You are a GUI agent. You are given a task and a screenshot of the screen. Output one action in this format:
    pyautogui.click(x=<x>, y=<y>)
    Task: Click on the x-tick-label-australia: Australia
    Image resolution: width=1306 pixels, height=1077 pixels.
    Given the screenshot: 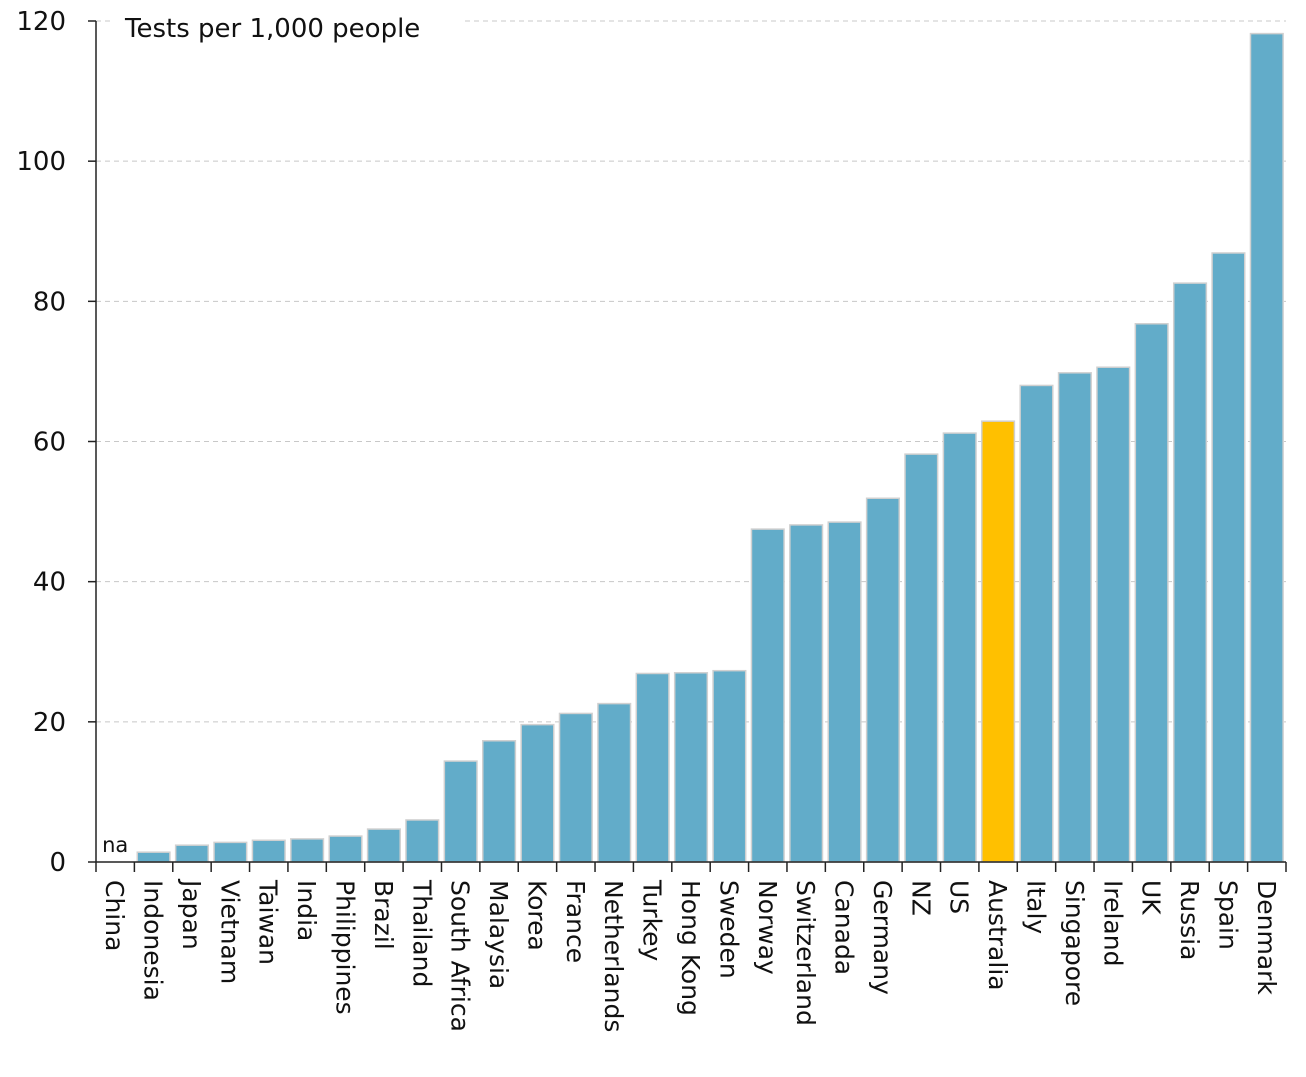 What is the action you would take?
    pyautogui.click(x=997, y=935)
    